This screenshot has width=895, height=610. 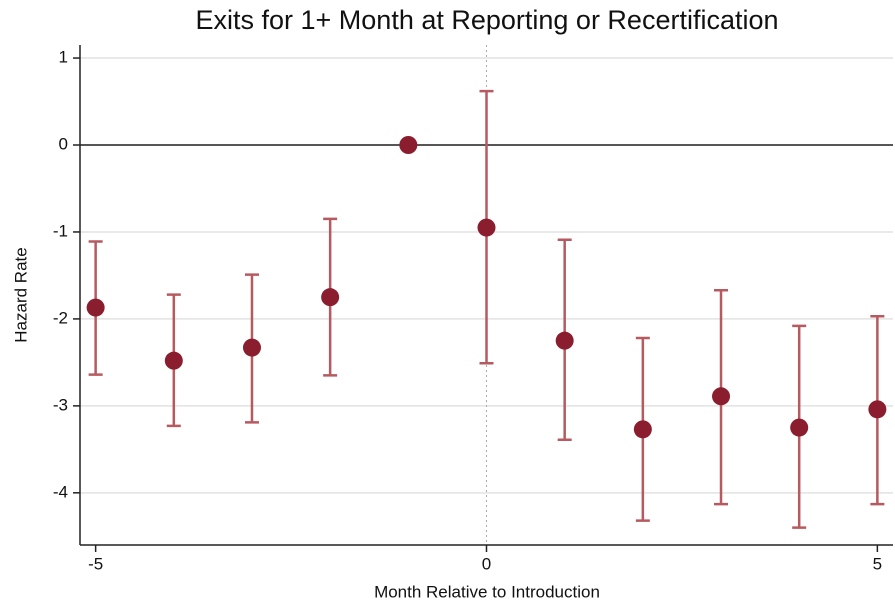 I want to click on y-tick-label: 0, so click(x=63, y=143).